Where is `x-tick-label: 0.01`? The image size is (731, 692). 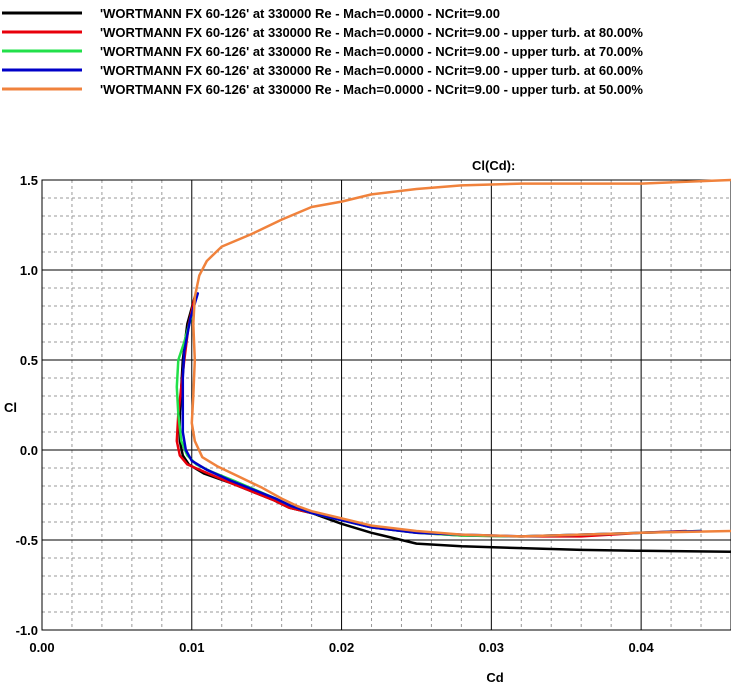
x-tick-label: 0.01 is located at coordinates (191, 647).